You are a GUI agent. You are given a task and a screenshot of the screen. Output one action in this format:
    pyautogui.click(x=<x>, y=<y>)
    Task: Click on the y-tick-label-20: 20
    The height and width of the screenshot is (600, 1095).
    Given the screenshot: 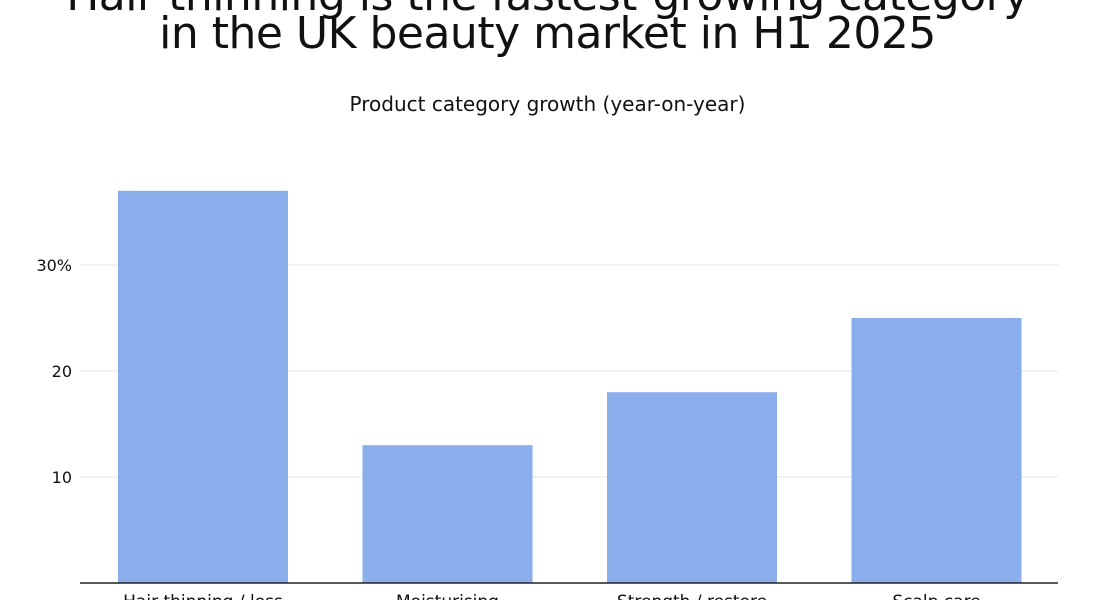 What is the action you would take?
    pyautogui.click(x=62, y=371)
    